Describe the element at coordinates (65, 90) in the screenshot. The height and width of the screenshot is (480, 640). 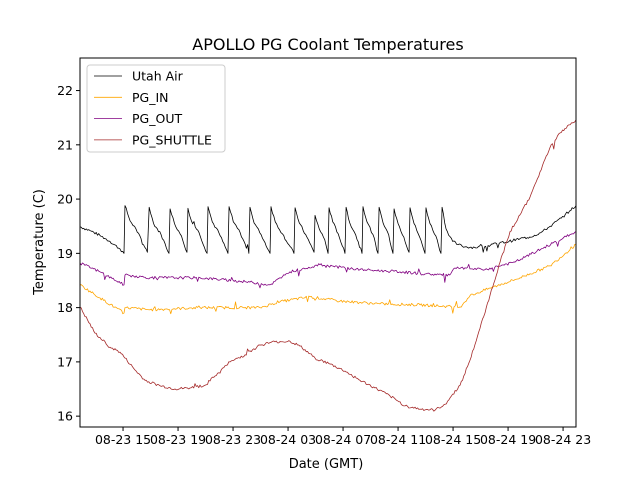
I see `y-tick-label: 22` at that location.